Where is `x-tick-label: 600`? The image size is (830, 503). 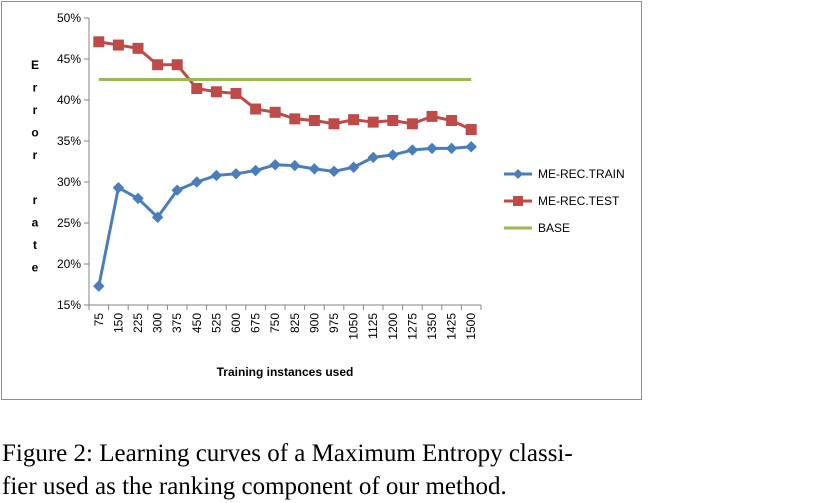
x-tick-label: 600 is located at coordinates (236, 323).